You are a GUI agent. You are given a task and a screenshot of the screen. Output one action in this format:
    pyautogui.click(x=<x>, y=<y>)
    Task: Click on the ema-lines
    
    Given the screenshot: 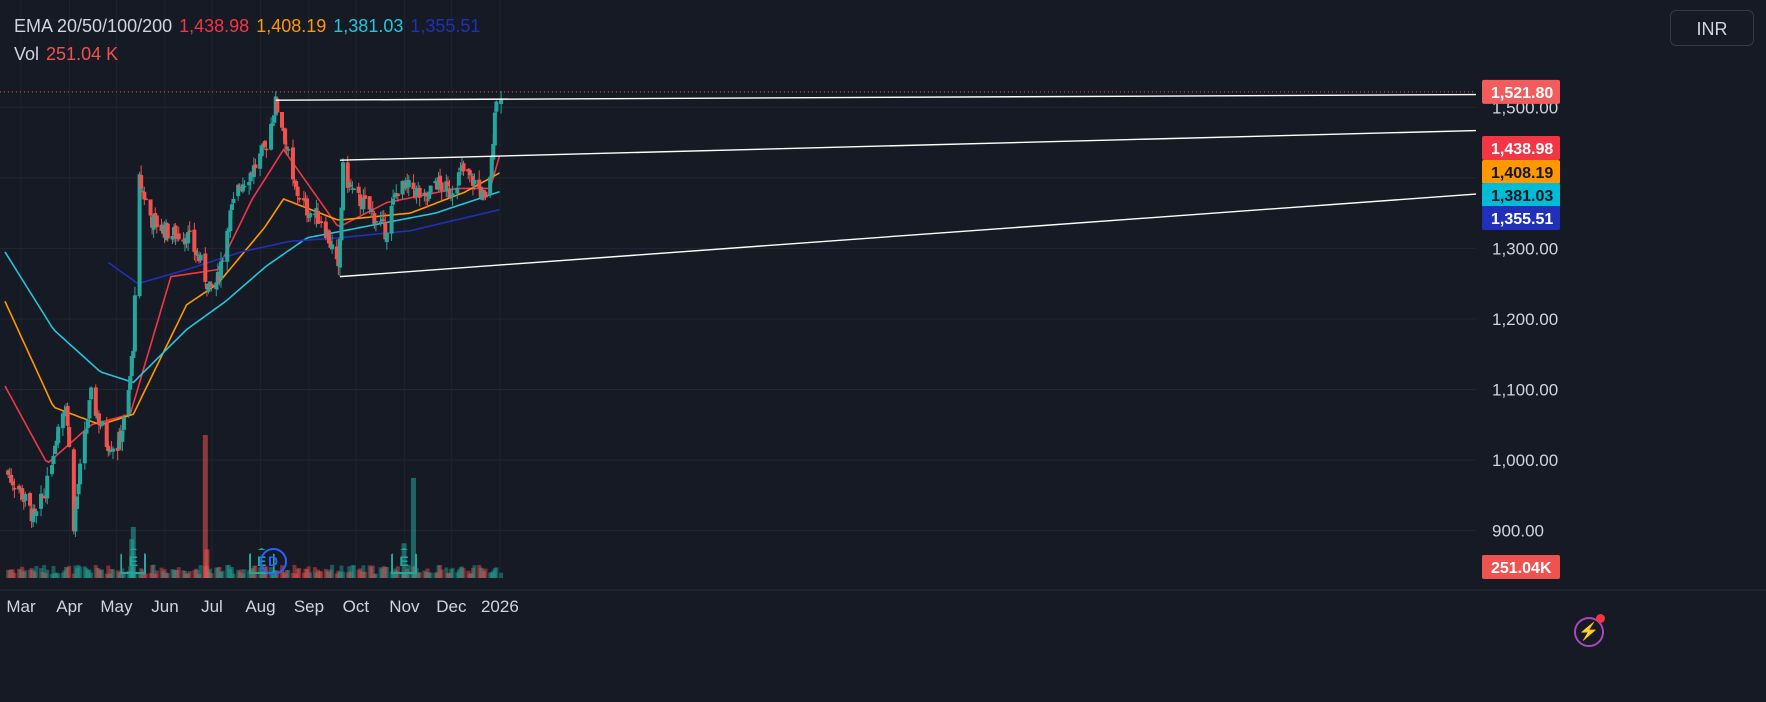 What is the action you would take?
    pyautogui.click(x=252, y=306)
    